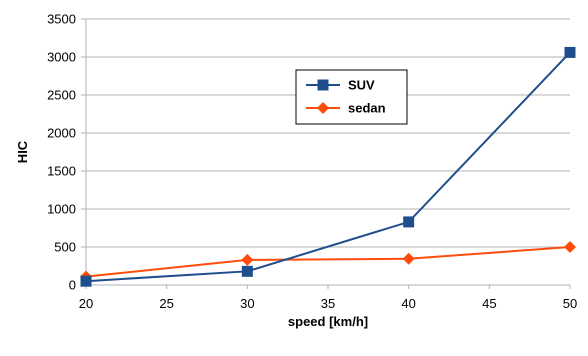 Image resolution: width=588 pixels, height=356 pixels. I want to click on y-axis-label: HIC, so click(22, 151).